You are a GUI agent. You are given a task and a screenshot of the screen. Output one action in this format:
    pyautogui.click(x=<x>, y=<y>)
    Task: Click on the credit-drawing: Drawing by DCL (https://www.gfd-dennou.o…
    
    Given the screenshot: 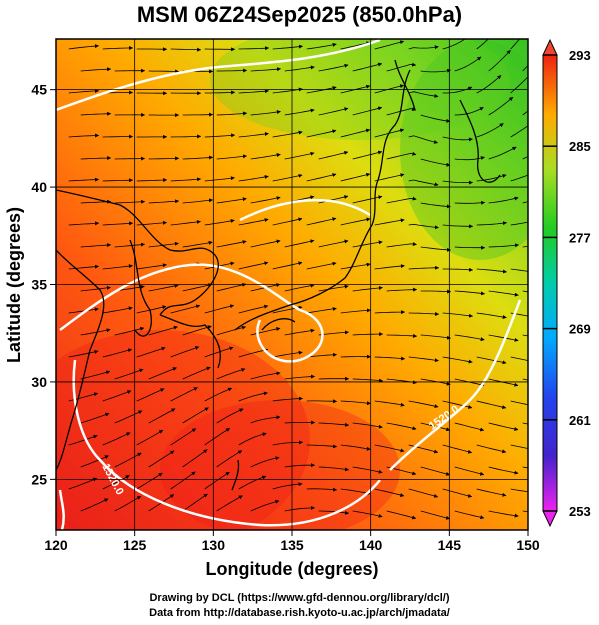 What is the action you would take?
    pyautogui.click(x=299, y=598)
    